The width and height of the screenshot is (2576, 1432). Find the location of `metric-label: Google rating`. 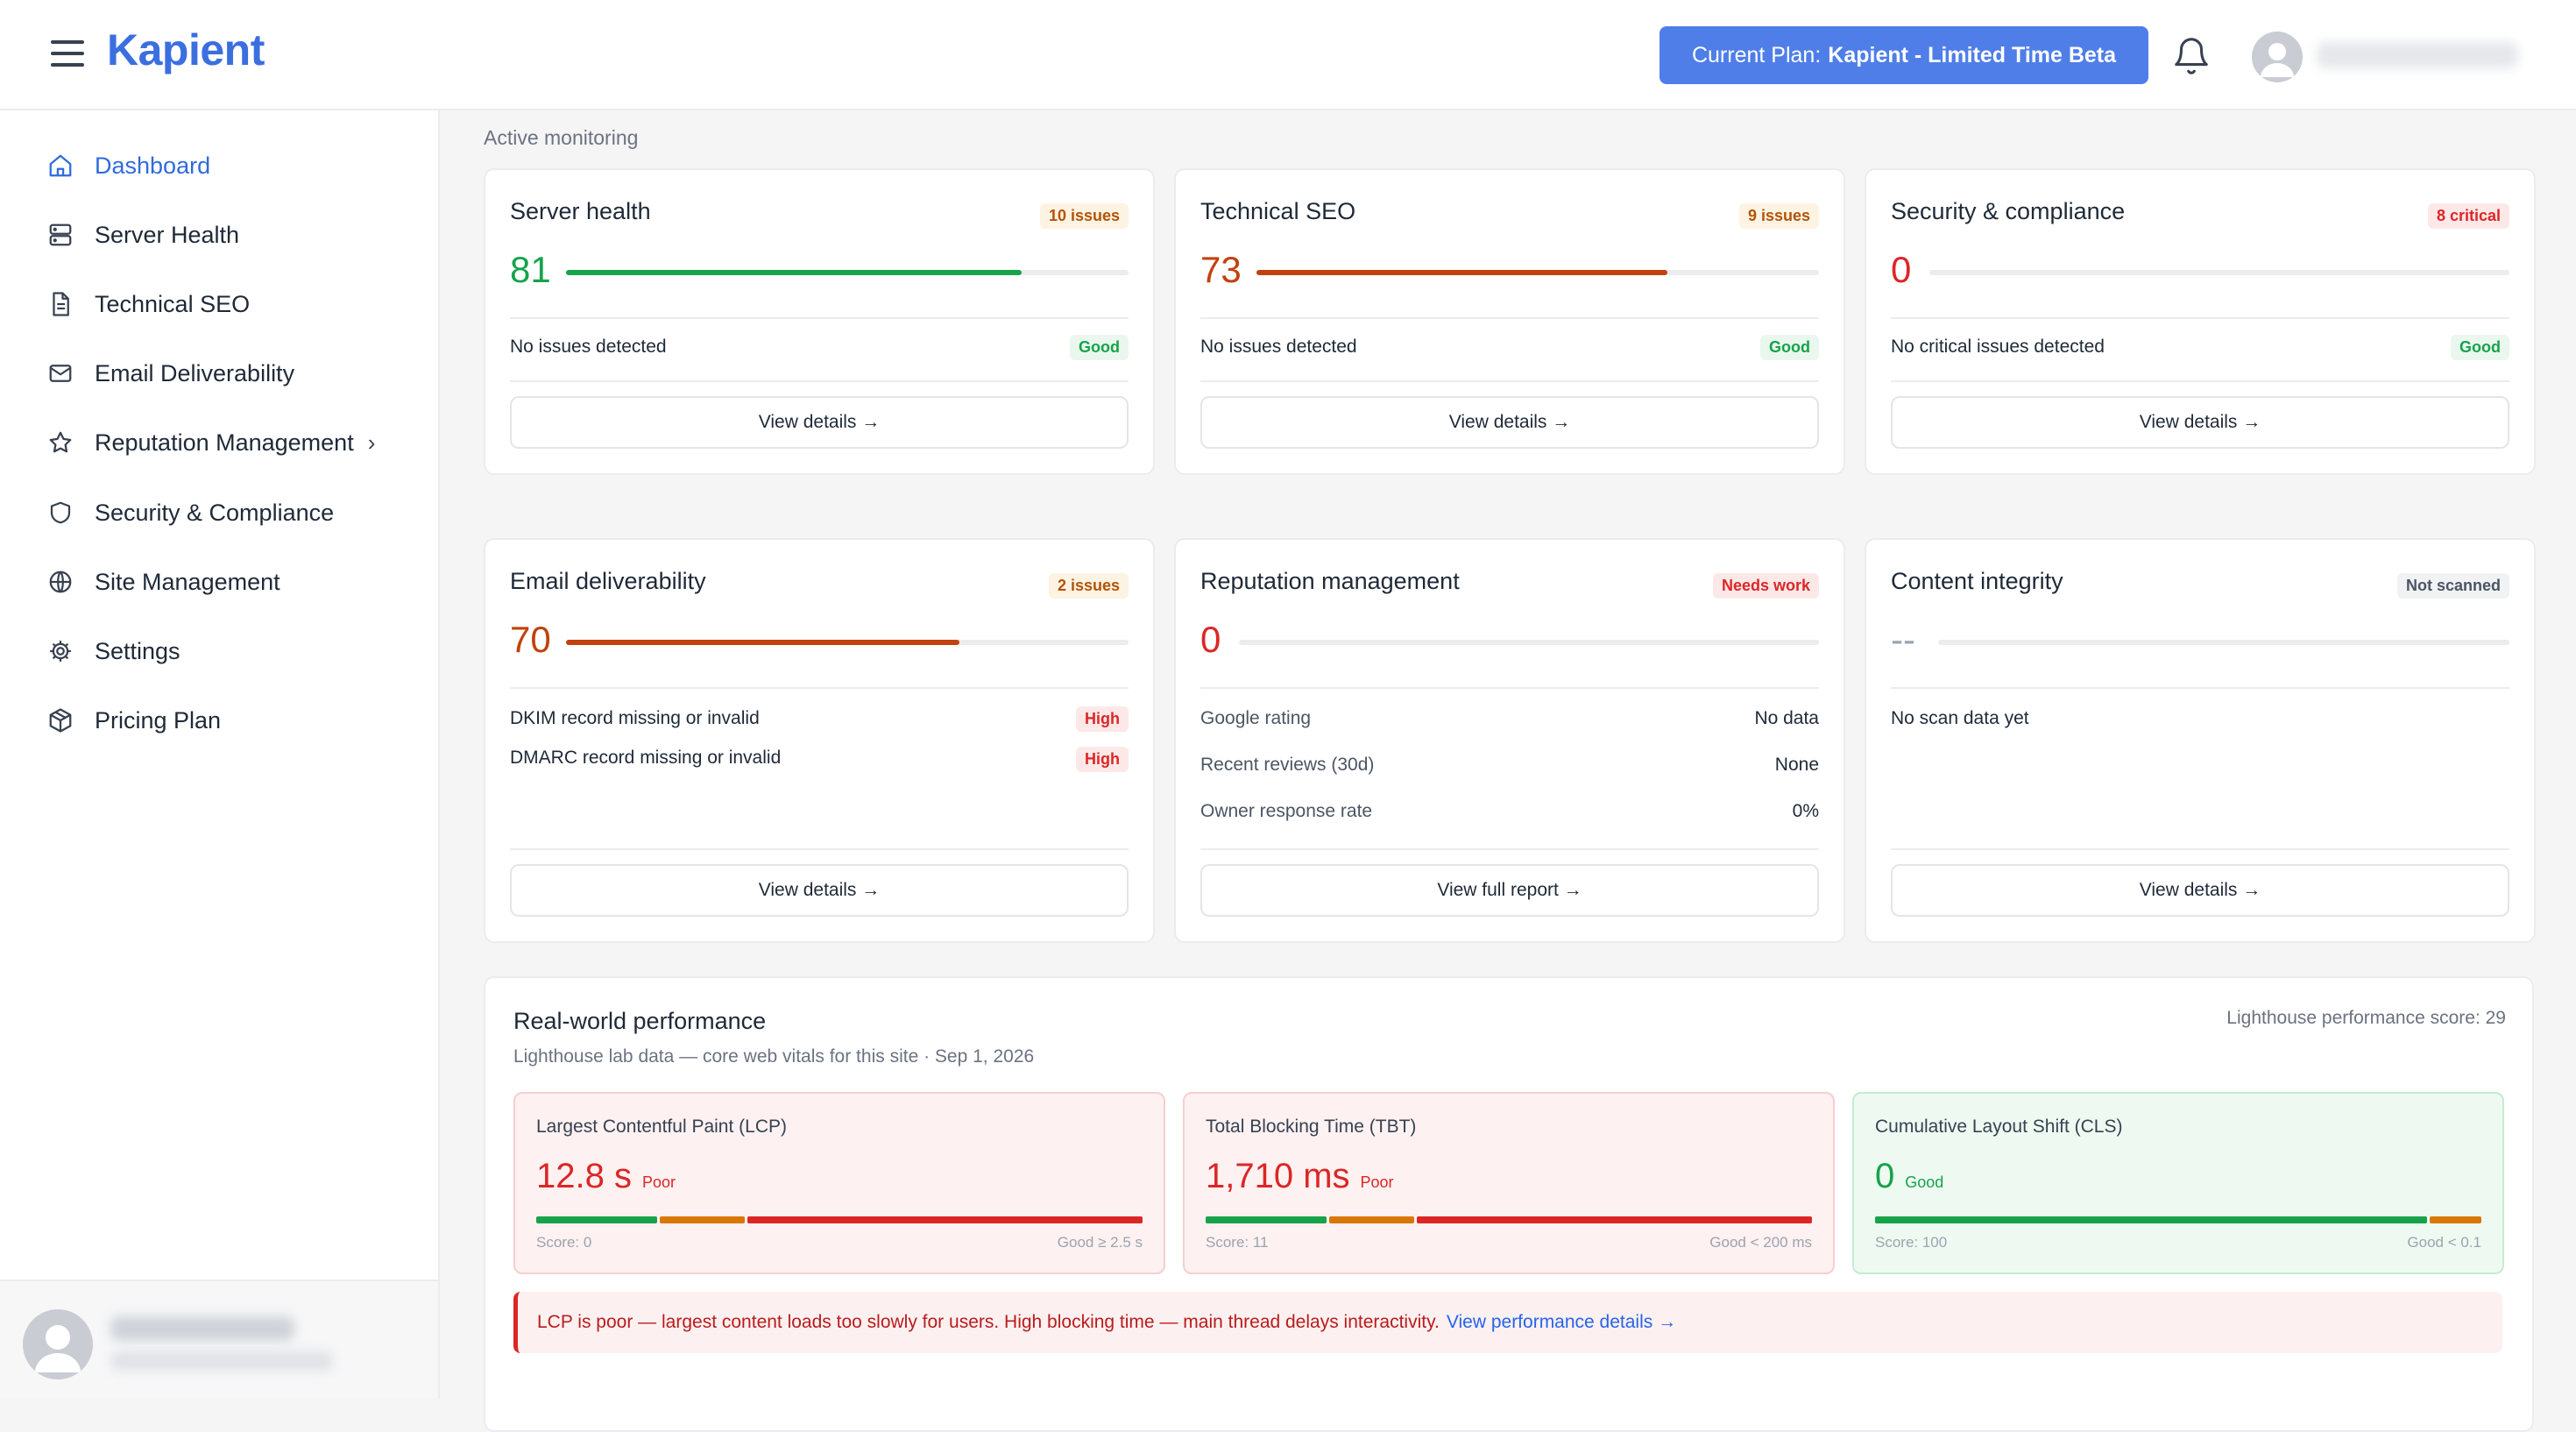

metric-label: Google rating is located at coordinates (1256, 718).